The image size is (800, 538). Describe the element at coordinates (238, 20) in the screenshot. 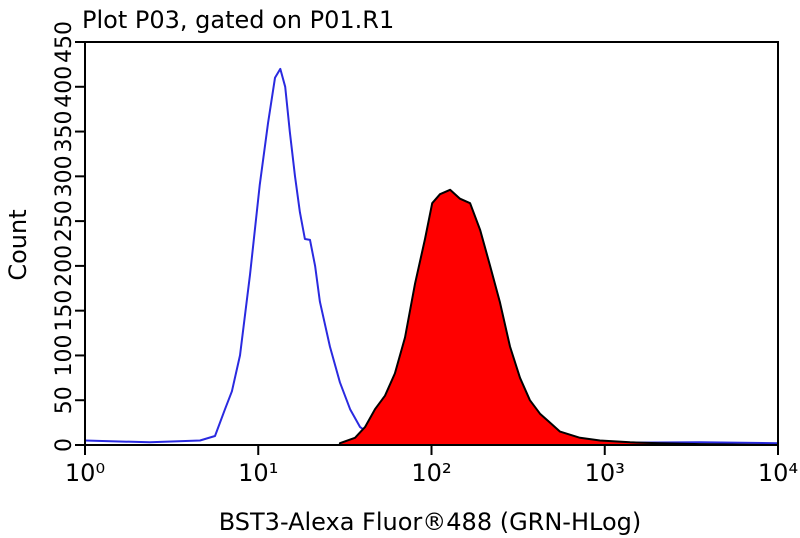

I see `chart-title: Plot P03, gated on P01.R1` at that location.